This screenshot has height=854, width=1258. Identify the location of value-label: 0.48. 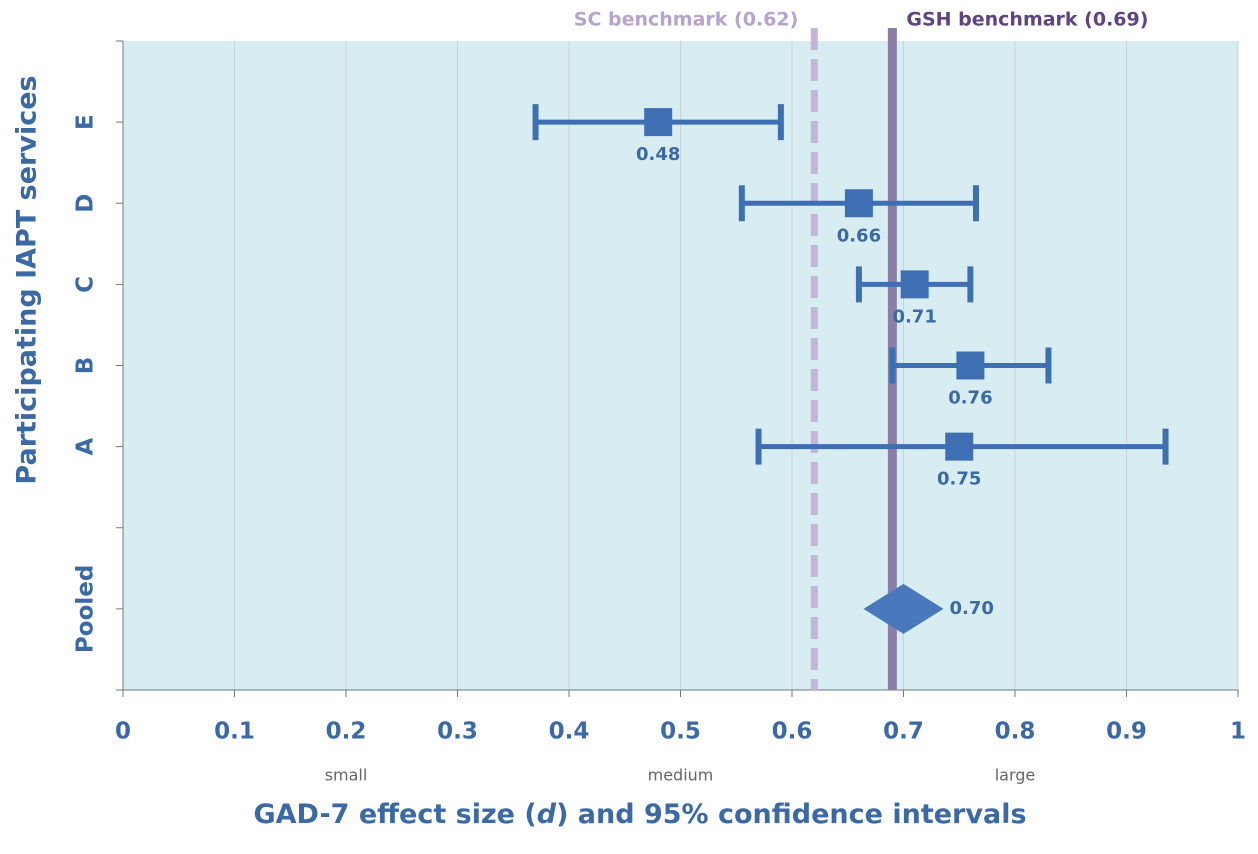
(658, 154).